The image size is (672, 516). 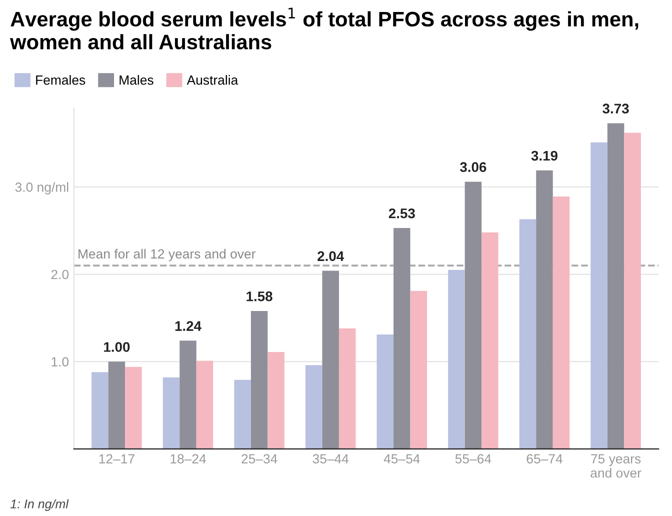 What do you see at coordinates (544, 155) in the screenshot?
I see `data-label: 3.19` at bounding box center [544, 155].